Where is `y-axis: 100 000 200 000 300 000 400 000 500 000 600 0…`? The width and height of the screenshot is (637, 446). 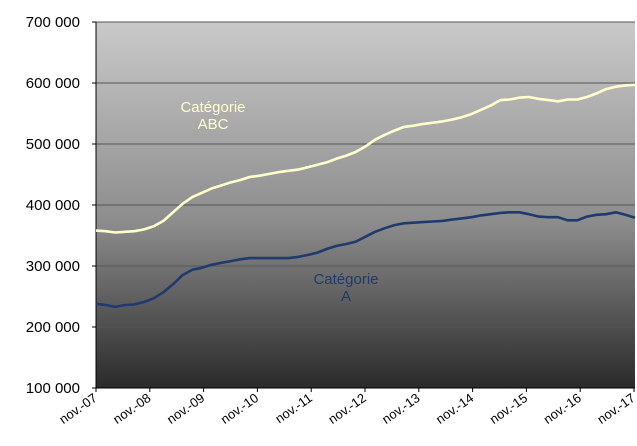 y-axis: 100 000 200 000 300 000 400 000 500 000 600 0… is located at coordinates (61, 205).